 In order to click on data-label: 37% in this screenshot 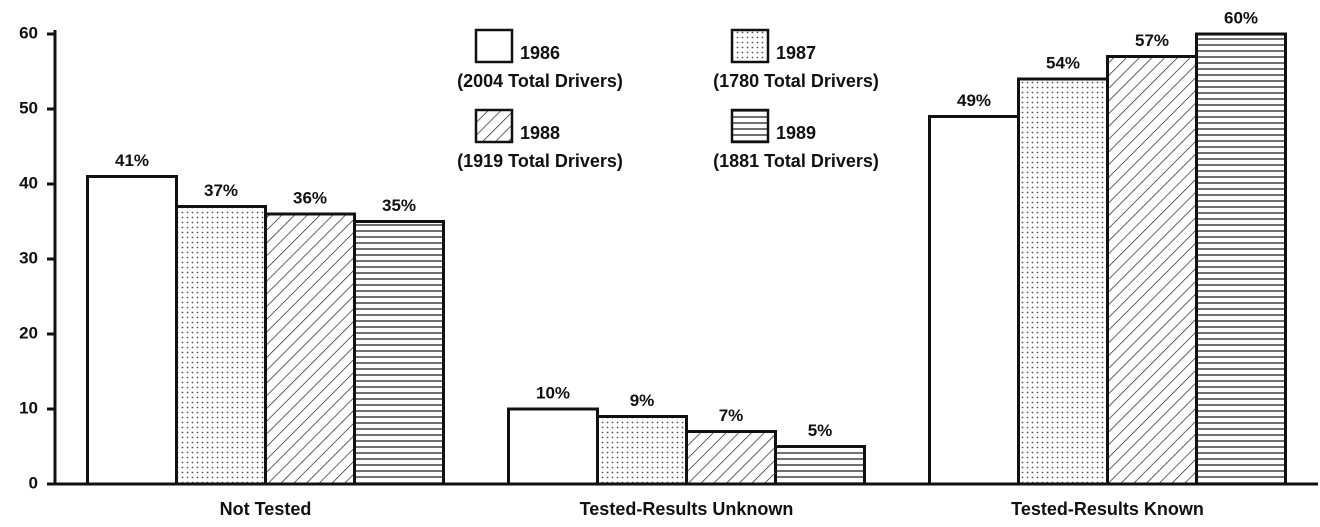, I will do `click(221, 190)`.